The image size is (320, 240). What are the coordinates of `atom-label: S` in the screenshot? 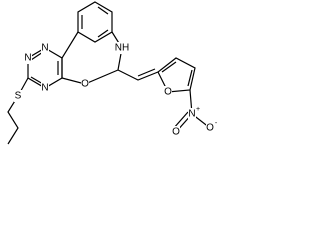 It's located at (18, 96).